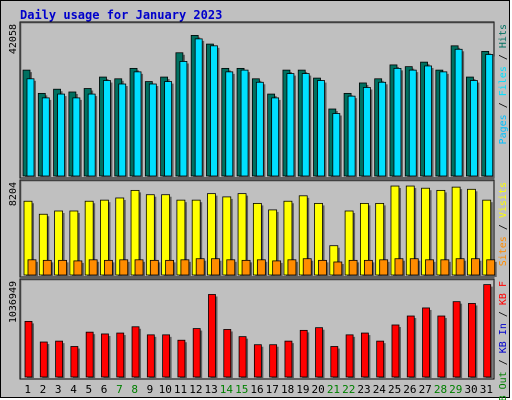  What do you see at coordinates (503, 385) in the screenshot?
I see `panel3-legend-item: KB Out` at bounding box center [503, 385].